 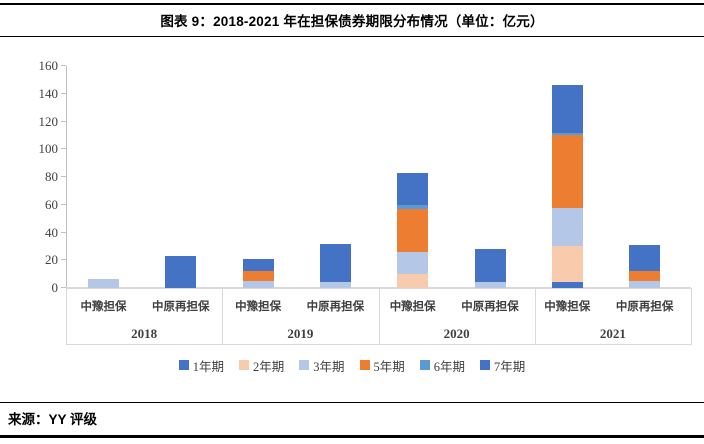 I want to click on legend-label: 1年期, so click(x=208, y=366).